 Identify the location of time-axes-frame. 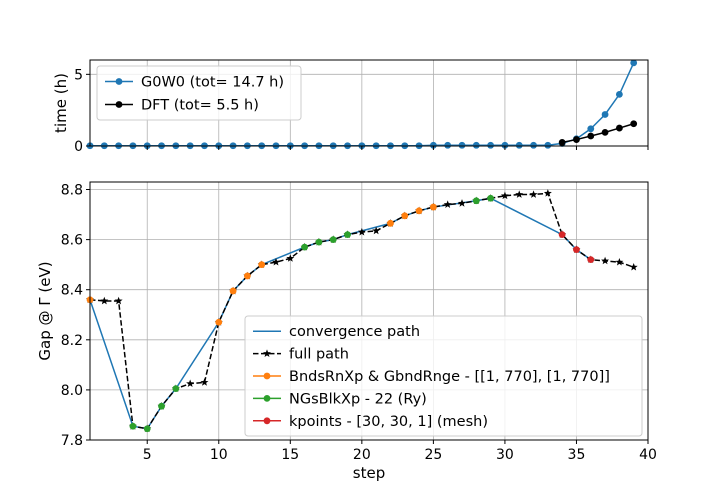
(369, 103).